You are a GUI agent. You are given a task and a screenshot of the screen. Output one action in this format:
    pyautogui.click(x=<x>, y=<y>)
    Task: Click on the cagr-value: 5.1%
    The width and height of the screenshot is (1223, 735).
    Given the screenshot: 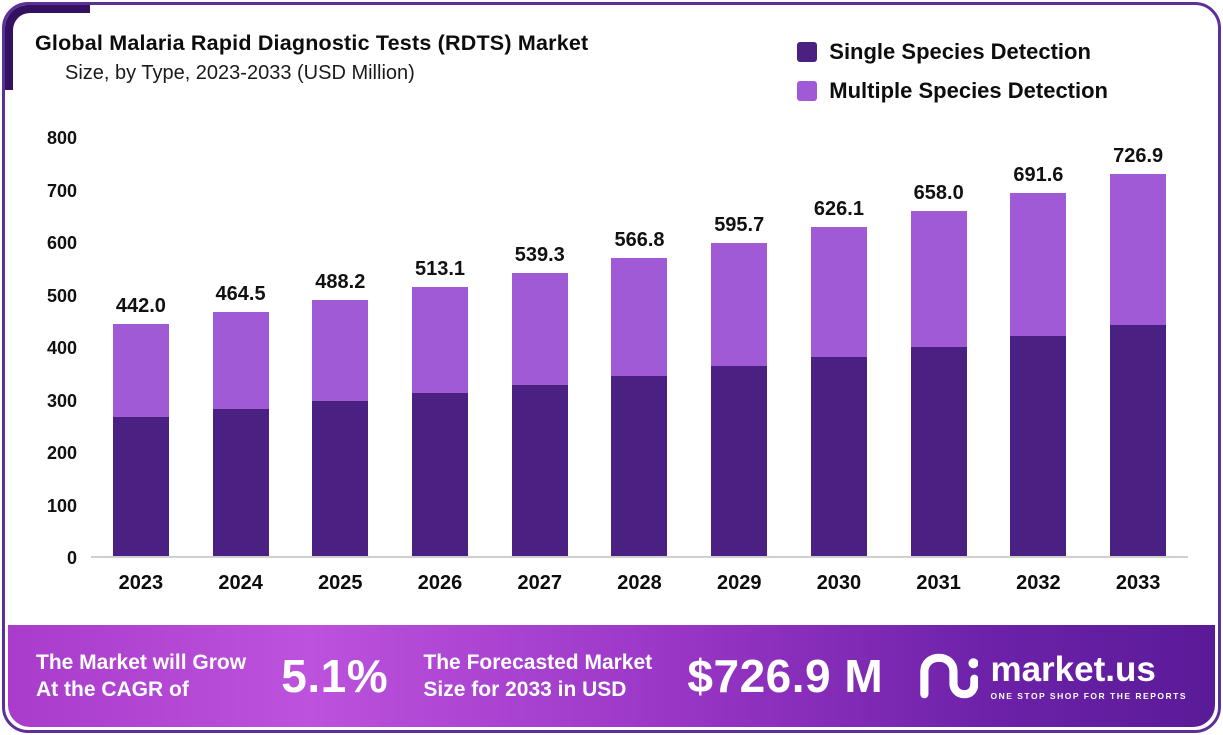 What is the action you would take?
    pyautogui.click(x=335, y=676)
    